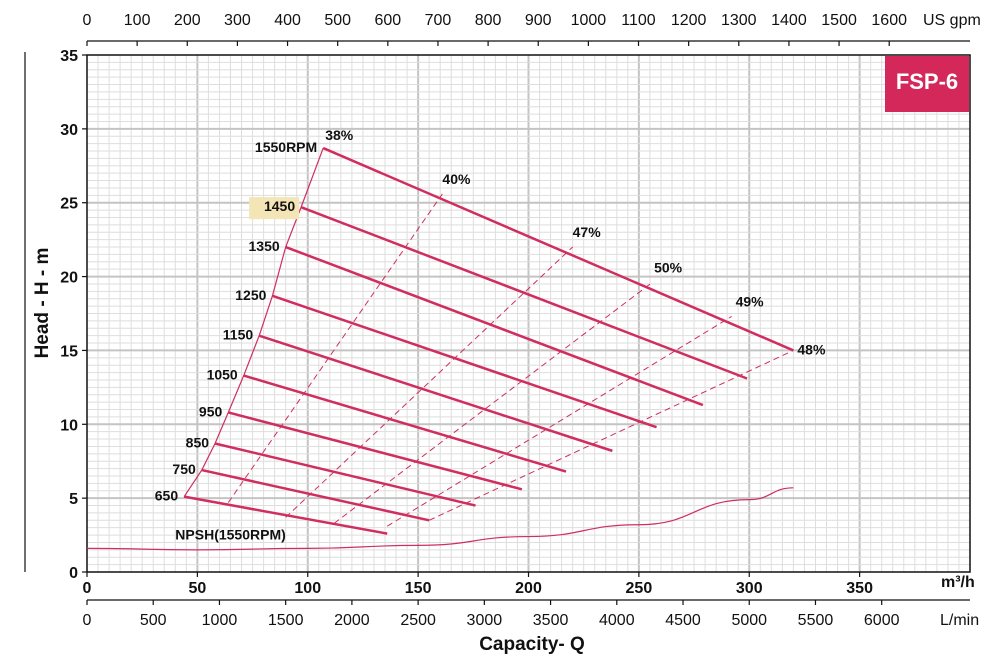 This screenshot has width=1007, height=662. What do you see at coordinates (958, 582) in the screenshot?
I see `x-axis-unit: m³/h` at bounding box center [958, 582].